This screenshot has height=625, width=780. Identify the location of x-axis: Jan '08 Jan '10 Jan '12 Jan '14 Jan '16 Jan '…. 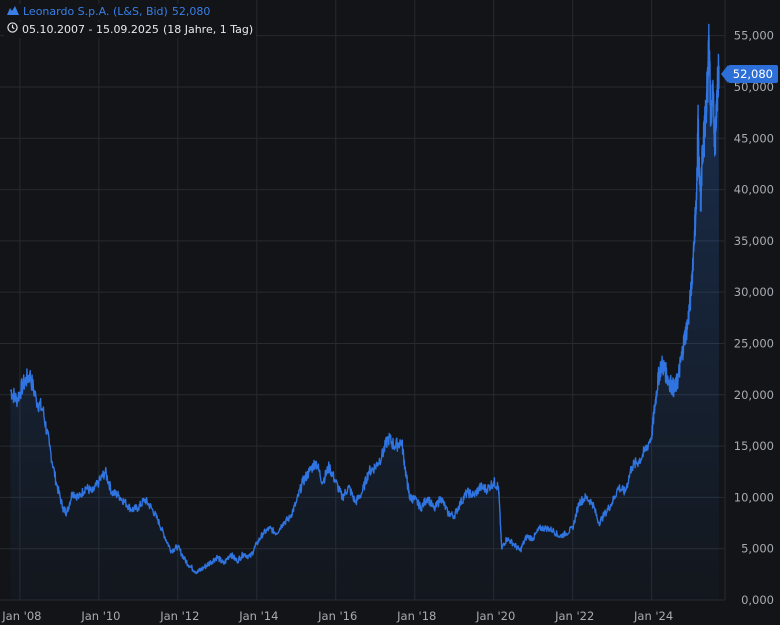
(337, 616).